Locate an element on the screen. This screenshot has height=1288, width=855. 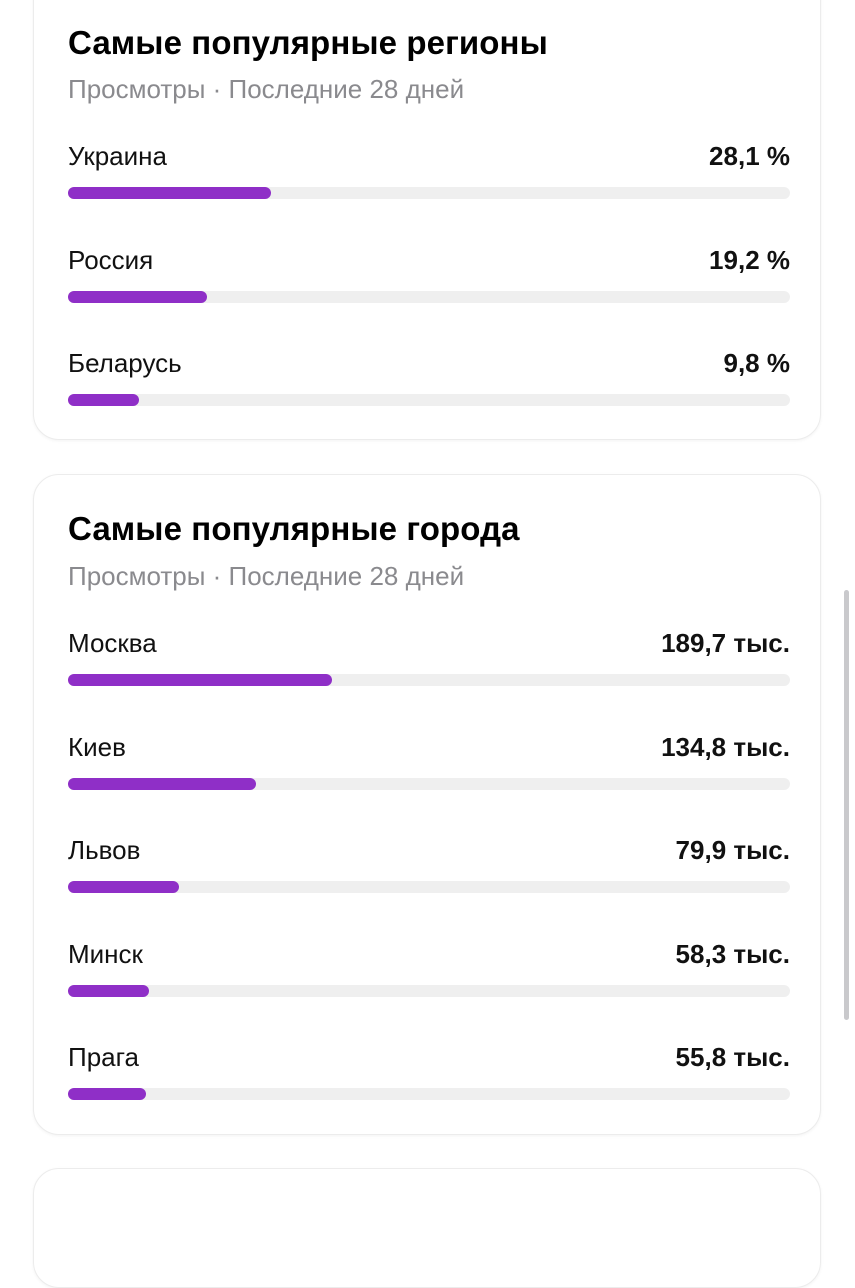
cities-subtitle: Просмотры · Последние 28 дней is located at coordinates (266, 576).